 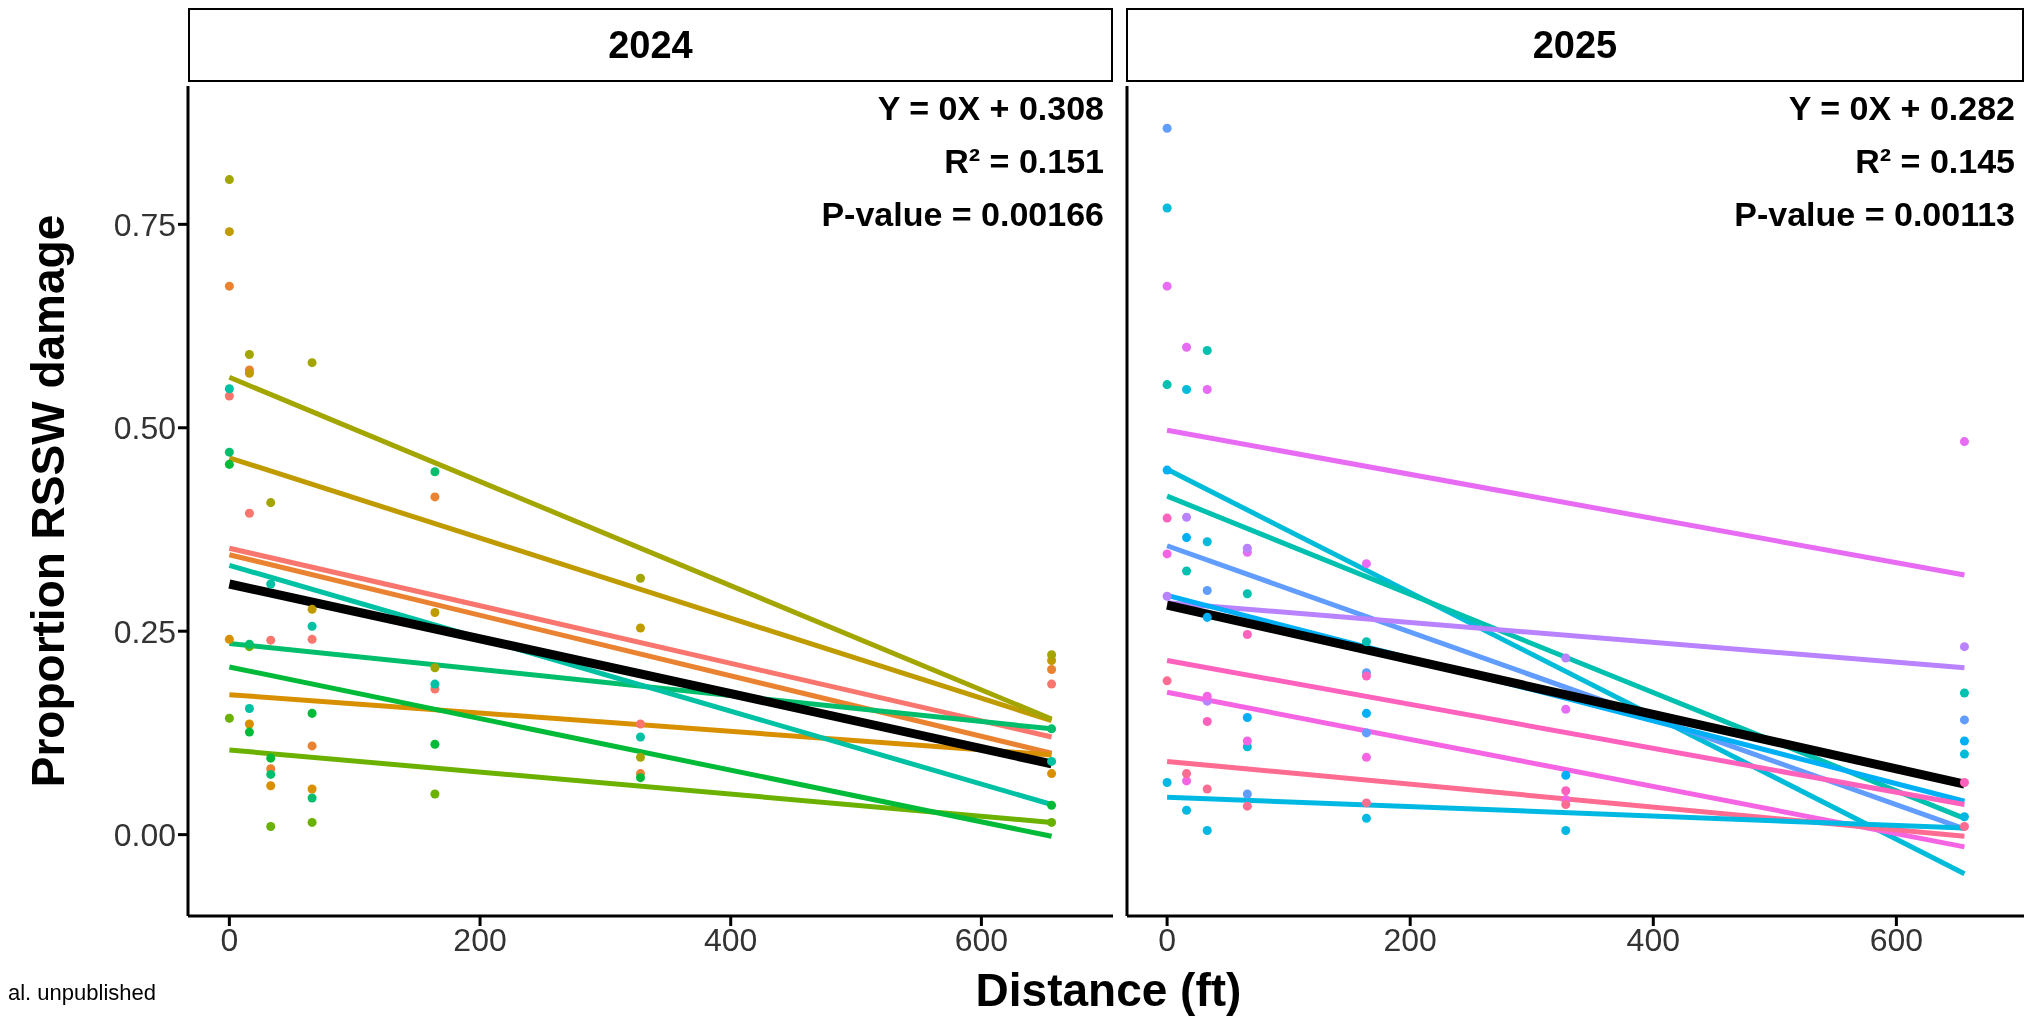 What do you see at coordinates (48, 501) in the screenshot?
I see `y-axis-title: Proportion RSSW damage` at bounding box center [48, 501].